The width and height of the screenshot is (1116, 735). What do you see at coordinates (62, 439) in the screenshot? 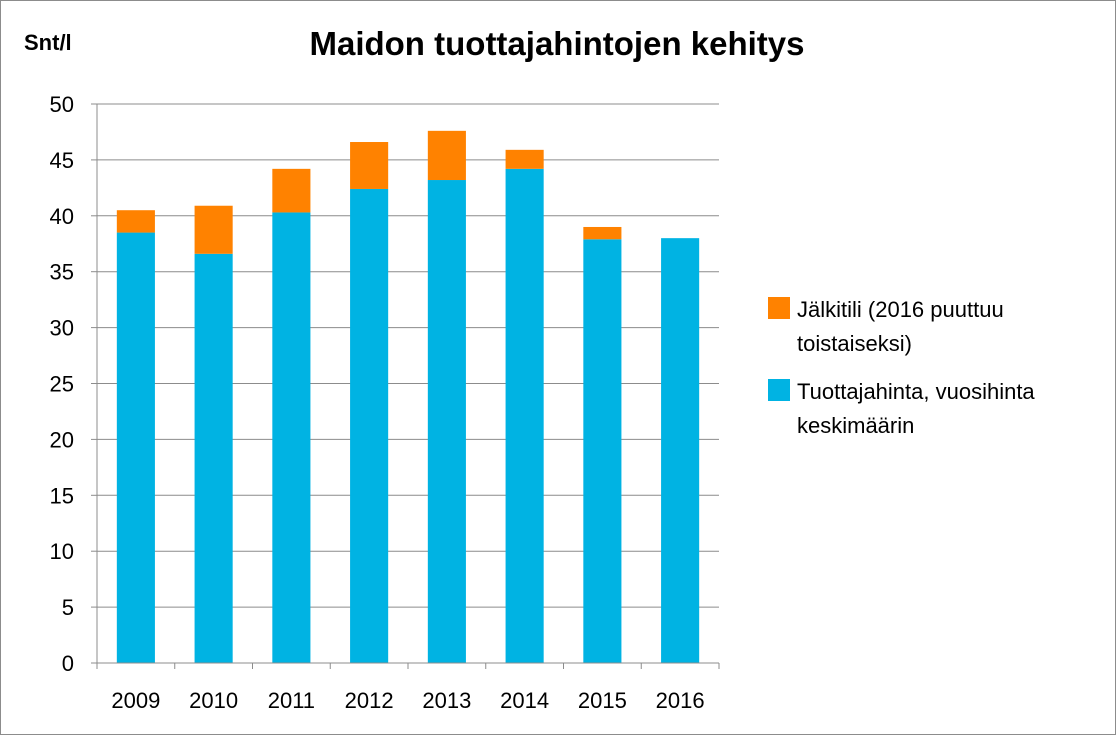
I see `y-tick-label: 20` at bounding box center [62, 439].